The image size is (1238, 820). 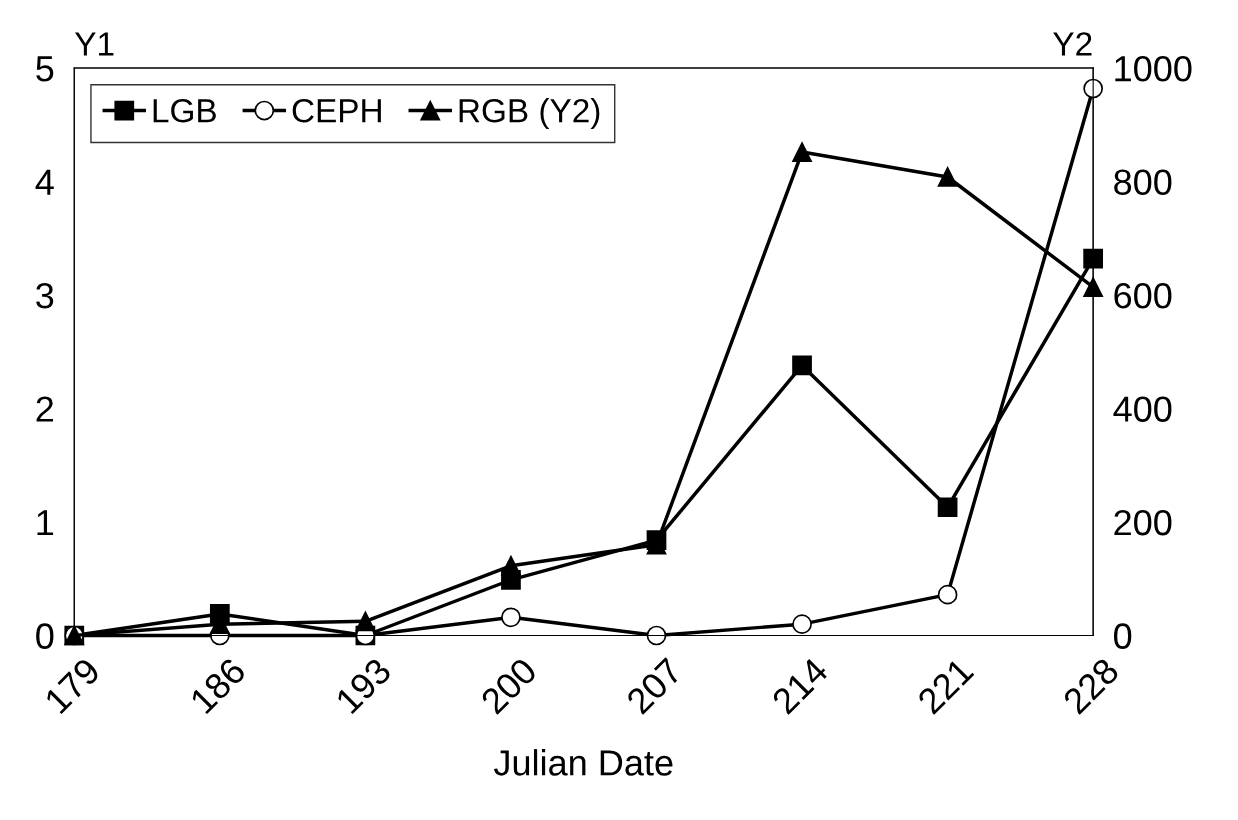 I want to click on x-tick-label: 221, so click(x=945, y=685).